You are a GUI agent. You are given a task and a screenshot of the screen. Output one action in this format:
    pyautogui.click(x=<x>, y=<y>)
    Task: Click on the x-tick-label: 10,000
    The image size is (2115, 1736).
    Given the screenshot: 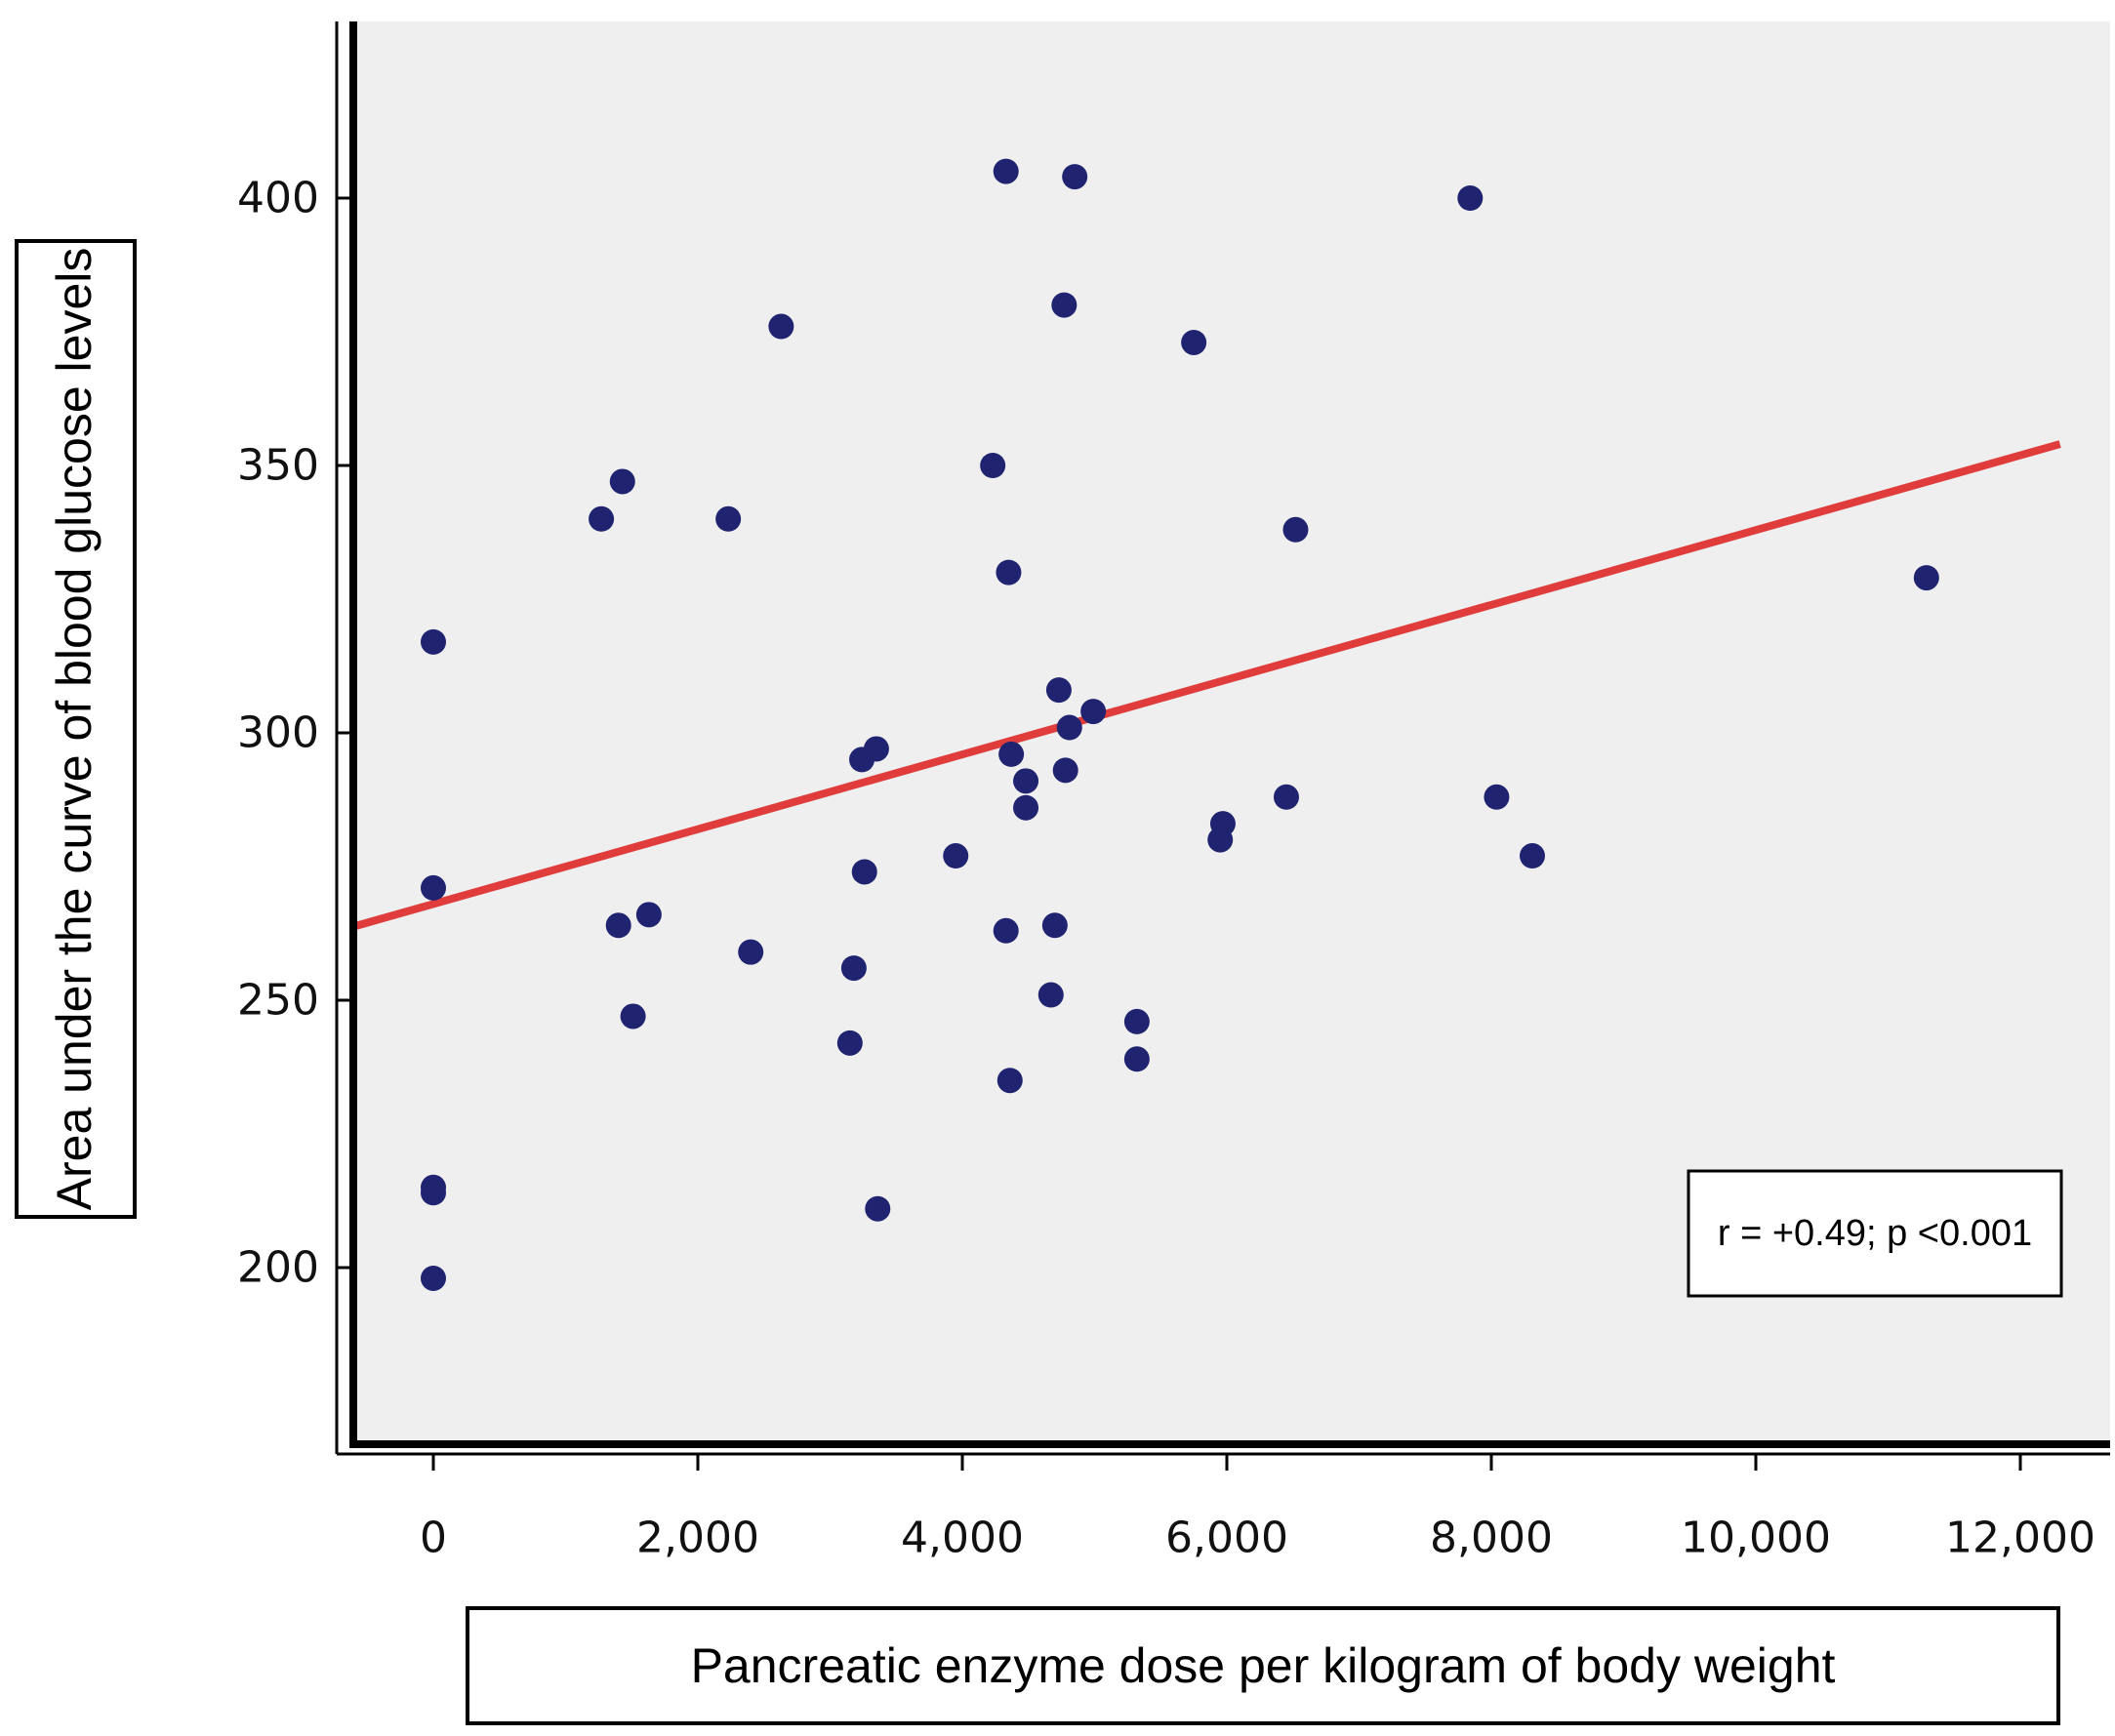 What is the action you would take?
    pyautogui.click(x=1756, y=1538)
    